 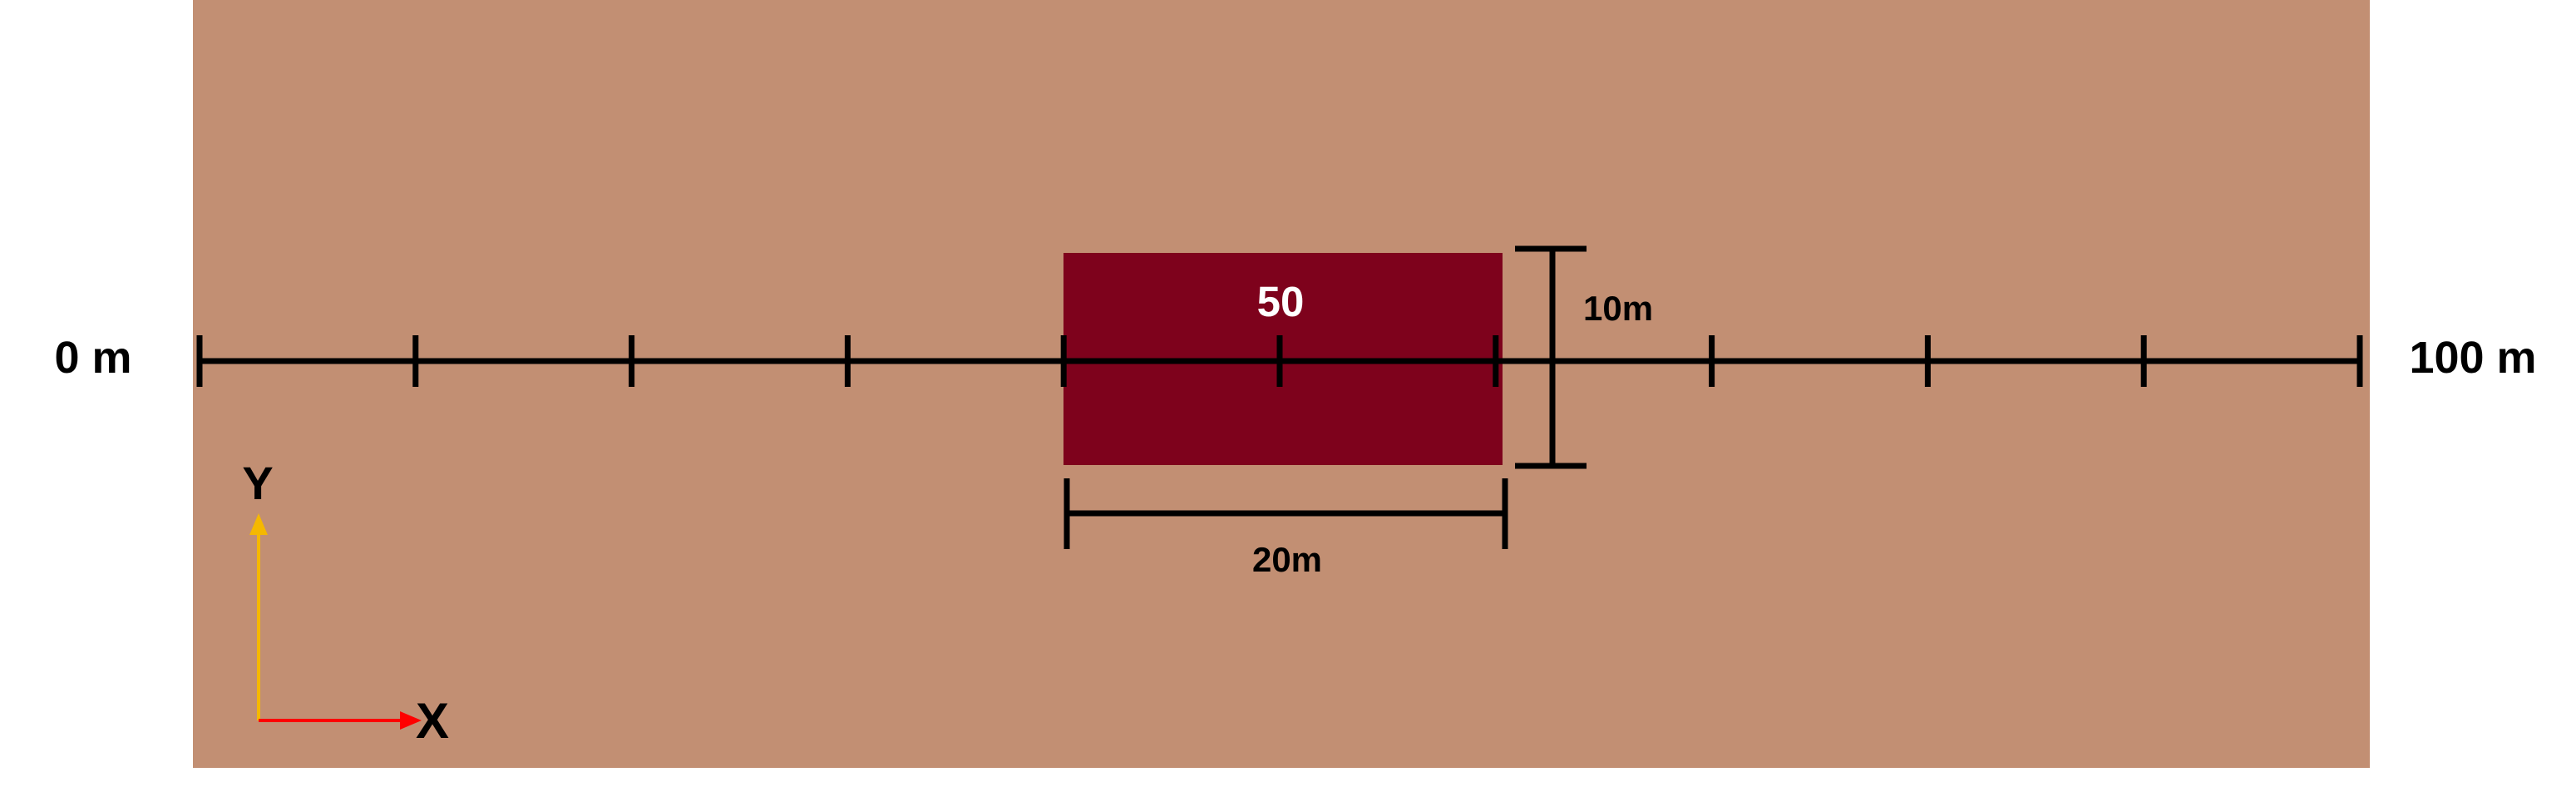 What do you see at coordinates (1584, 357) in the screenshot?
I see `height-dimension: 10m` at bounding box center [1584, 357].